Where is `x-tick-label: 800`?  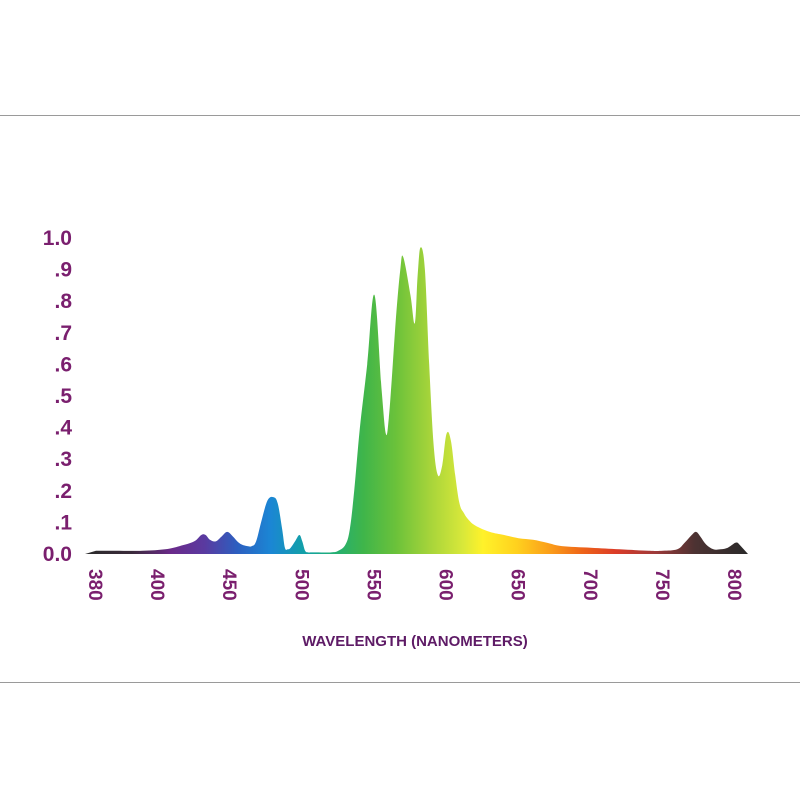 x-tick-label: 800 is located at coordinates (733, 585).